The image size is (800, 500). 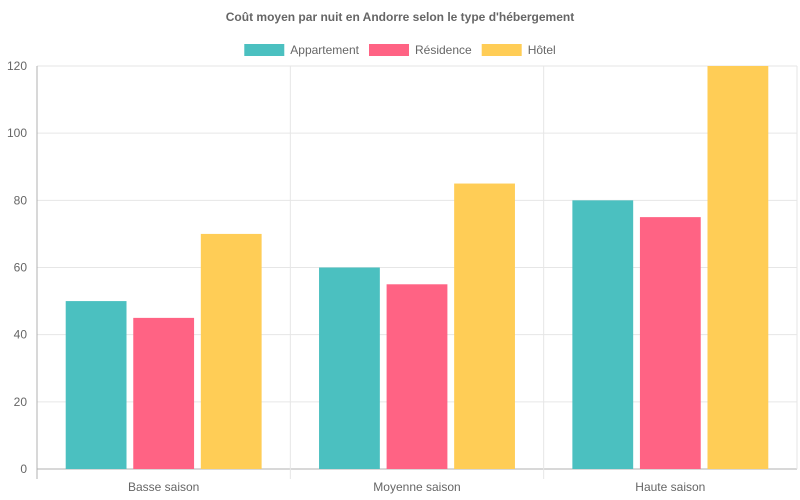 I want to click on legend: Appartement Résidence Hôtel, so click(x=400, y=50).